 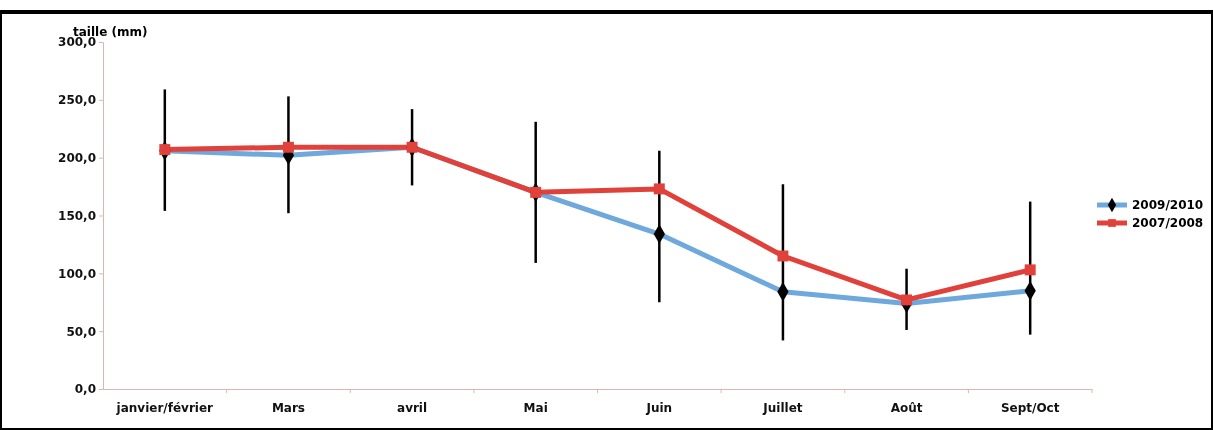 I want to click on y-tick-label: 100,0, so click(x=77, y=273).